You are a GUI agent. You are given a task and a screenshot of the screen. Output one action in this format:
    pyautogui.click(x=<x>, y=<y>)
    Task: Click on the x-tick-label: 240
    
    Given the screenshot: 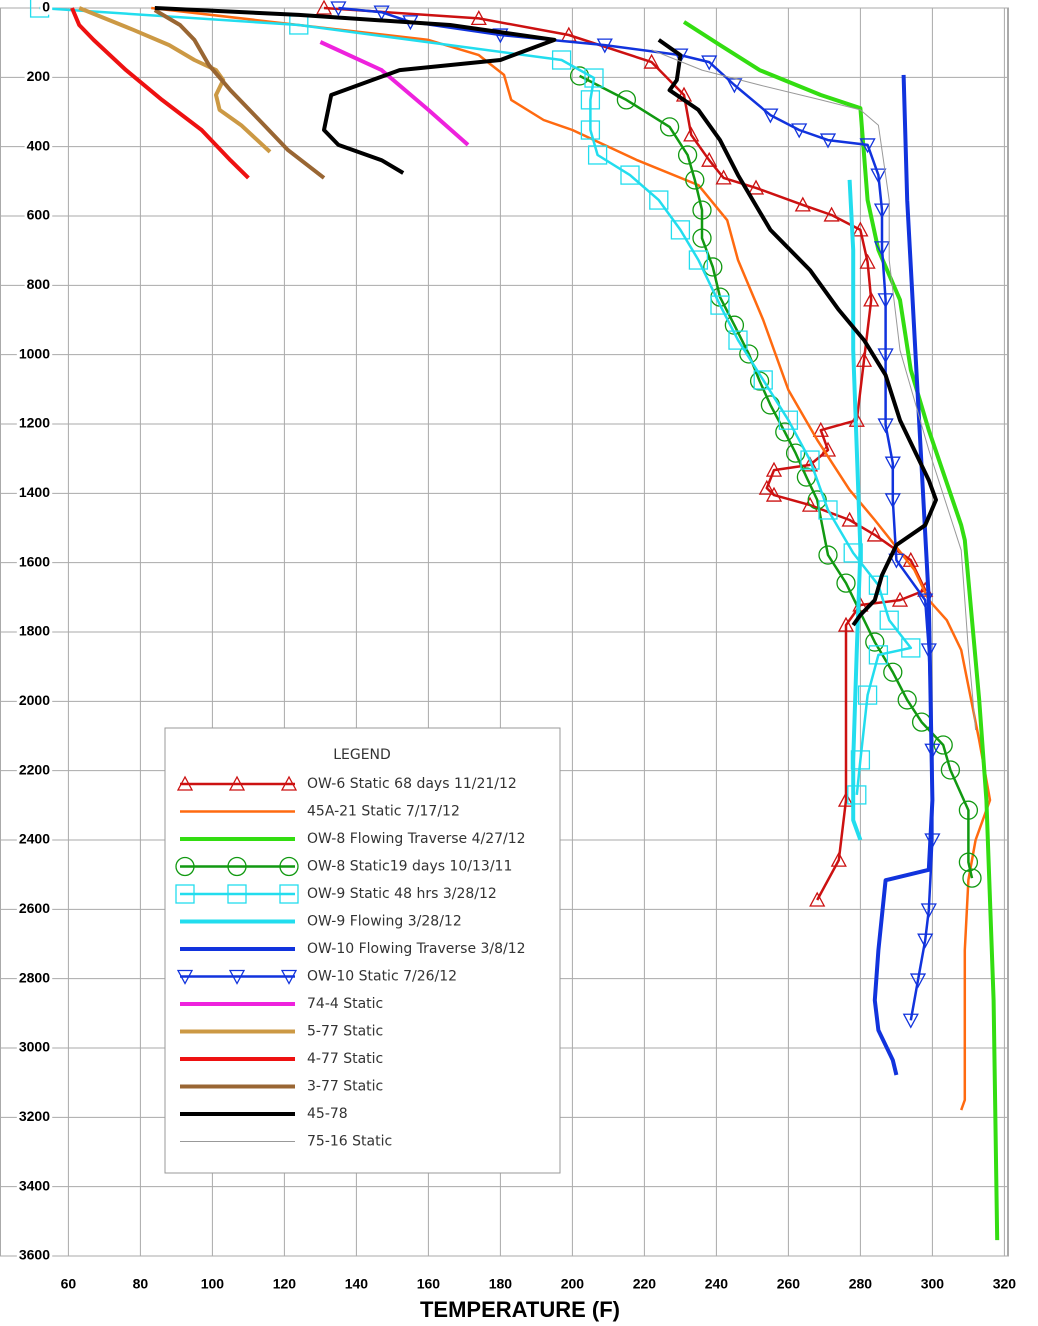 What is the action you would take?
    pyautogui.click(x=717, y=1284)
    